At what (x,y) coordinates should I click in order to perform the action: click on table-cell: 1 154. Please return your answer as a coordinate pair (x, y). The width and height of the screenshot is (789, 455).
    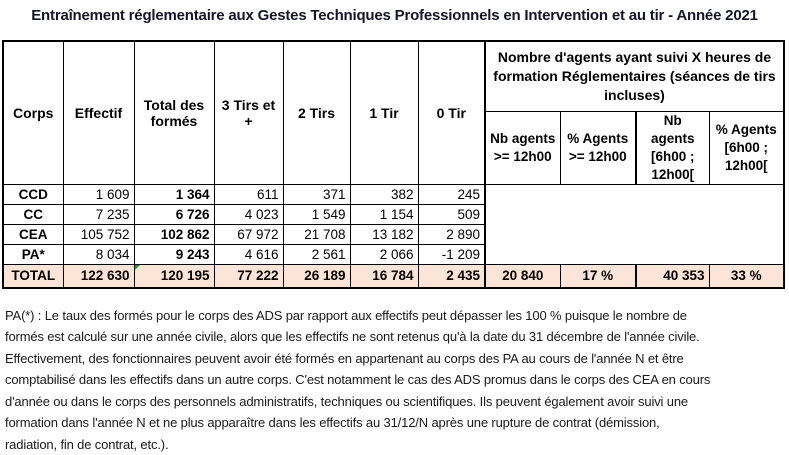
    Looking at the image, I should click on (384, 214).